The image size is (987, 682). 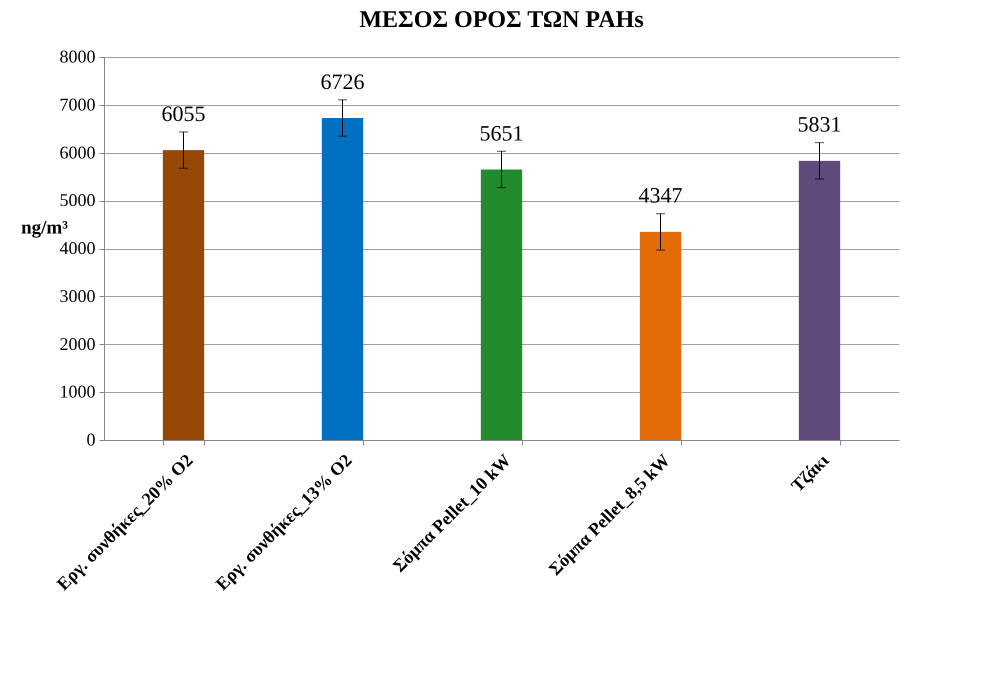 What do you see at coordinates (78, 344) in the screenshot?
I see `y-tick-label: 2000` at bounding box center [78, 344].